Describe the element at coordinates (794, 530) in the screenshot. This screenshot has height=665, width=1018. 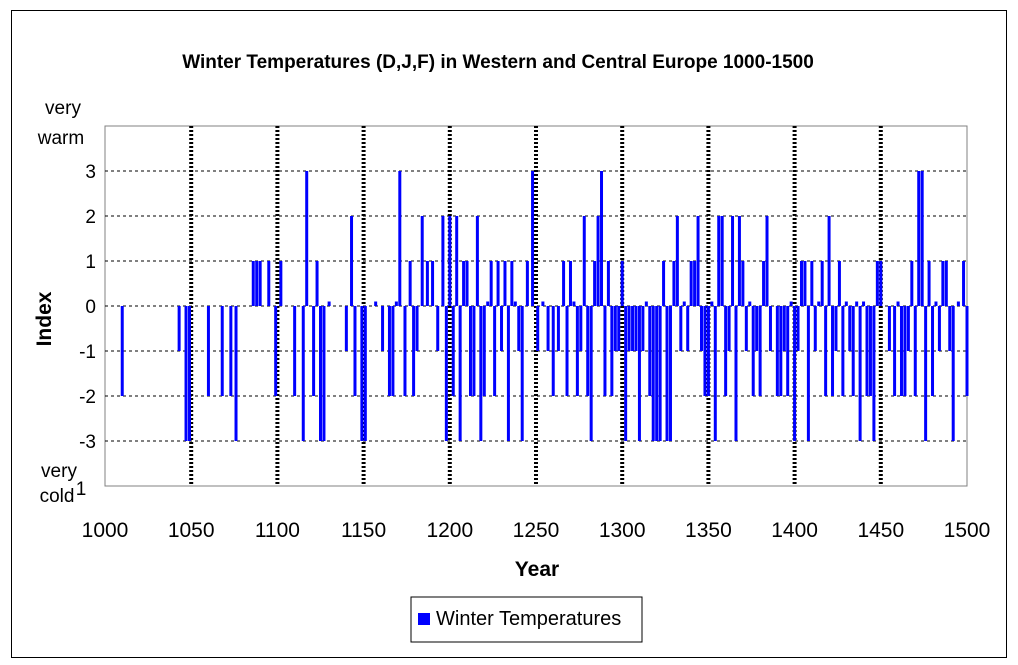
I see `x-tick-label: 1400` at that location.